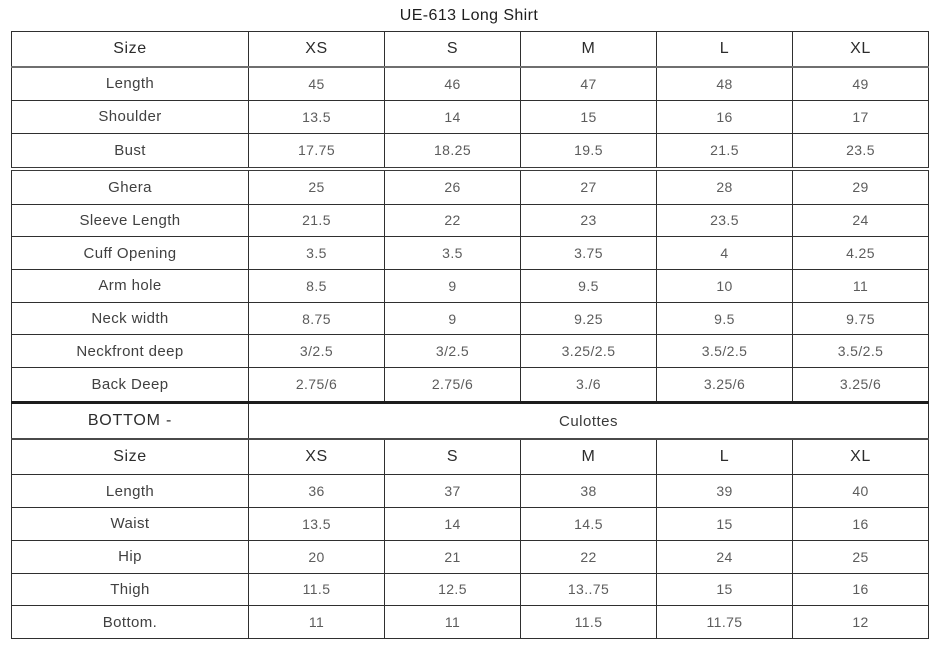 The height and width of the screenshot is (652, 938). I want to click on value-cell: 40, so click(860, 491).